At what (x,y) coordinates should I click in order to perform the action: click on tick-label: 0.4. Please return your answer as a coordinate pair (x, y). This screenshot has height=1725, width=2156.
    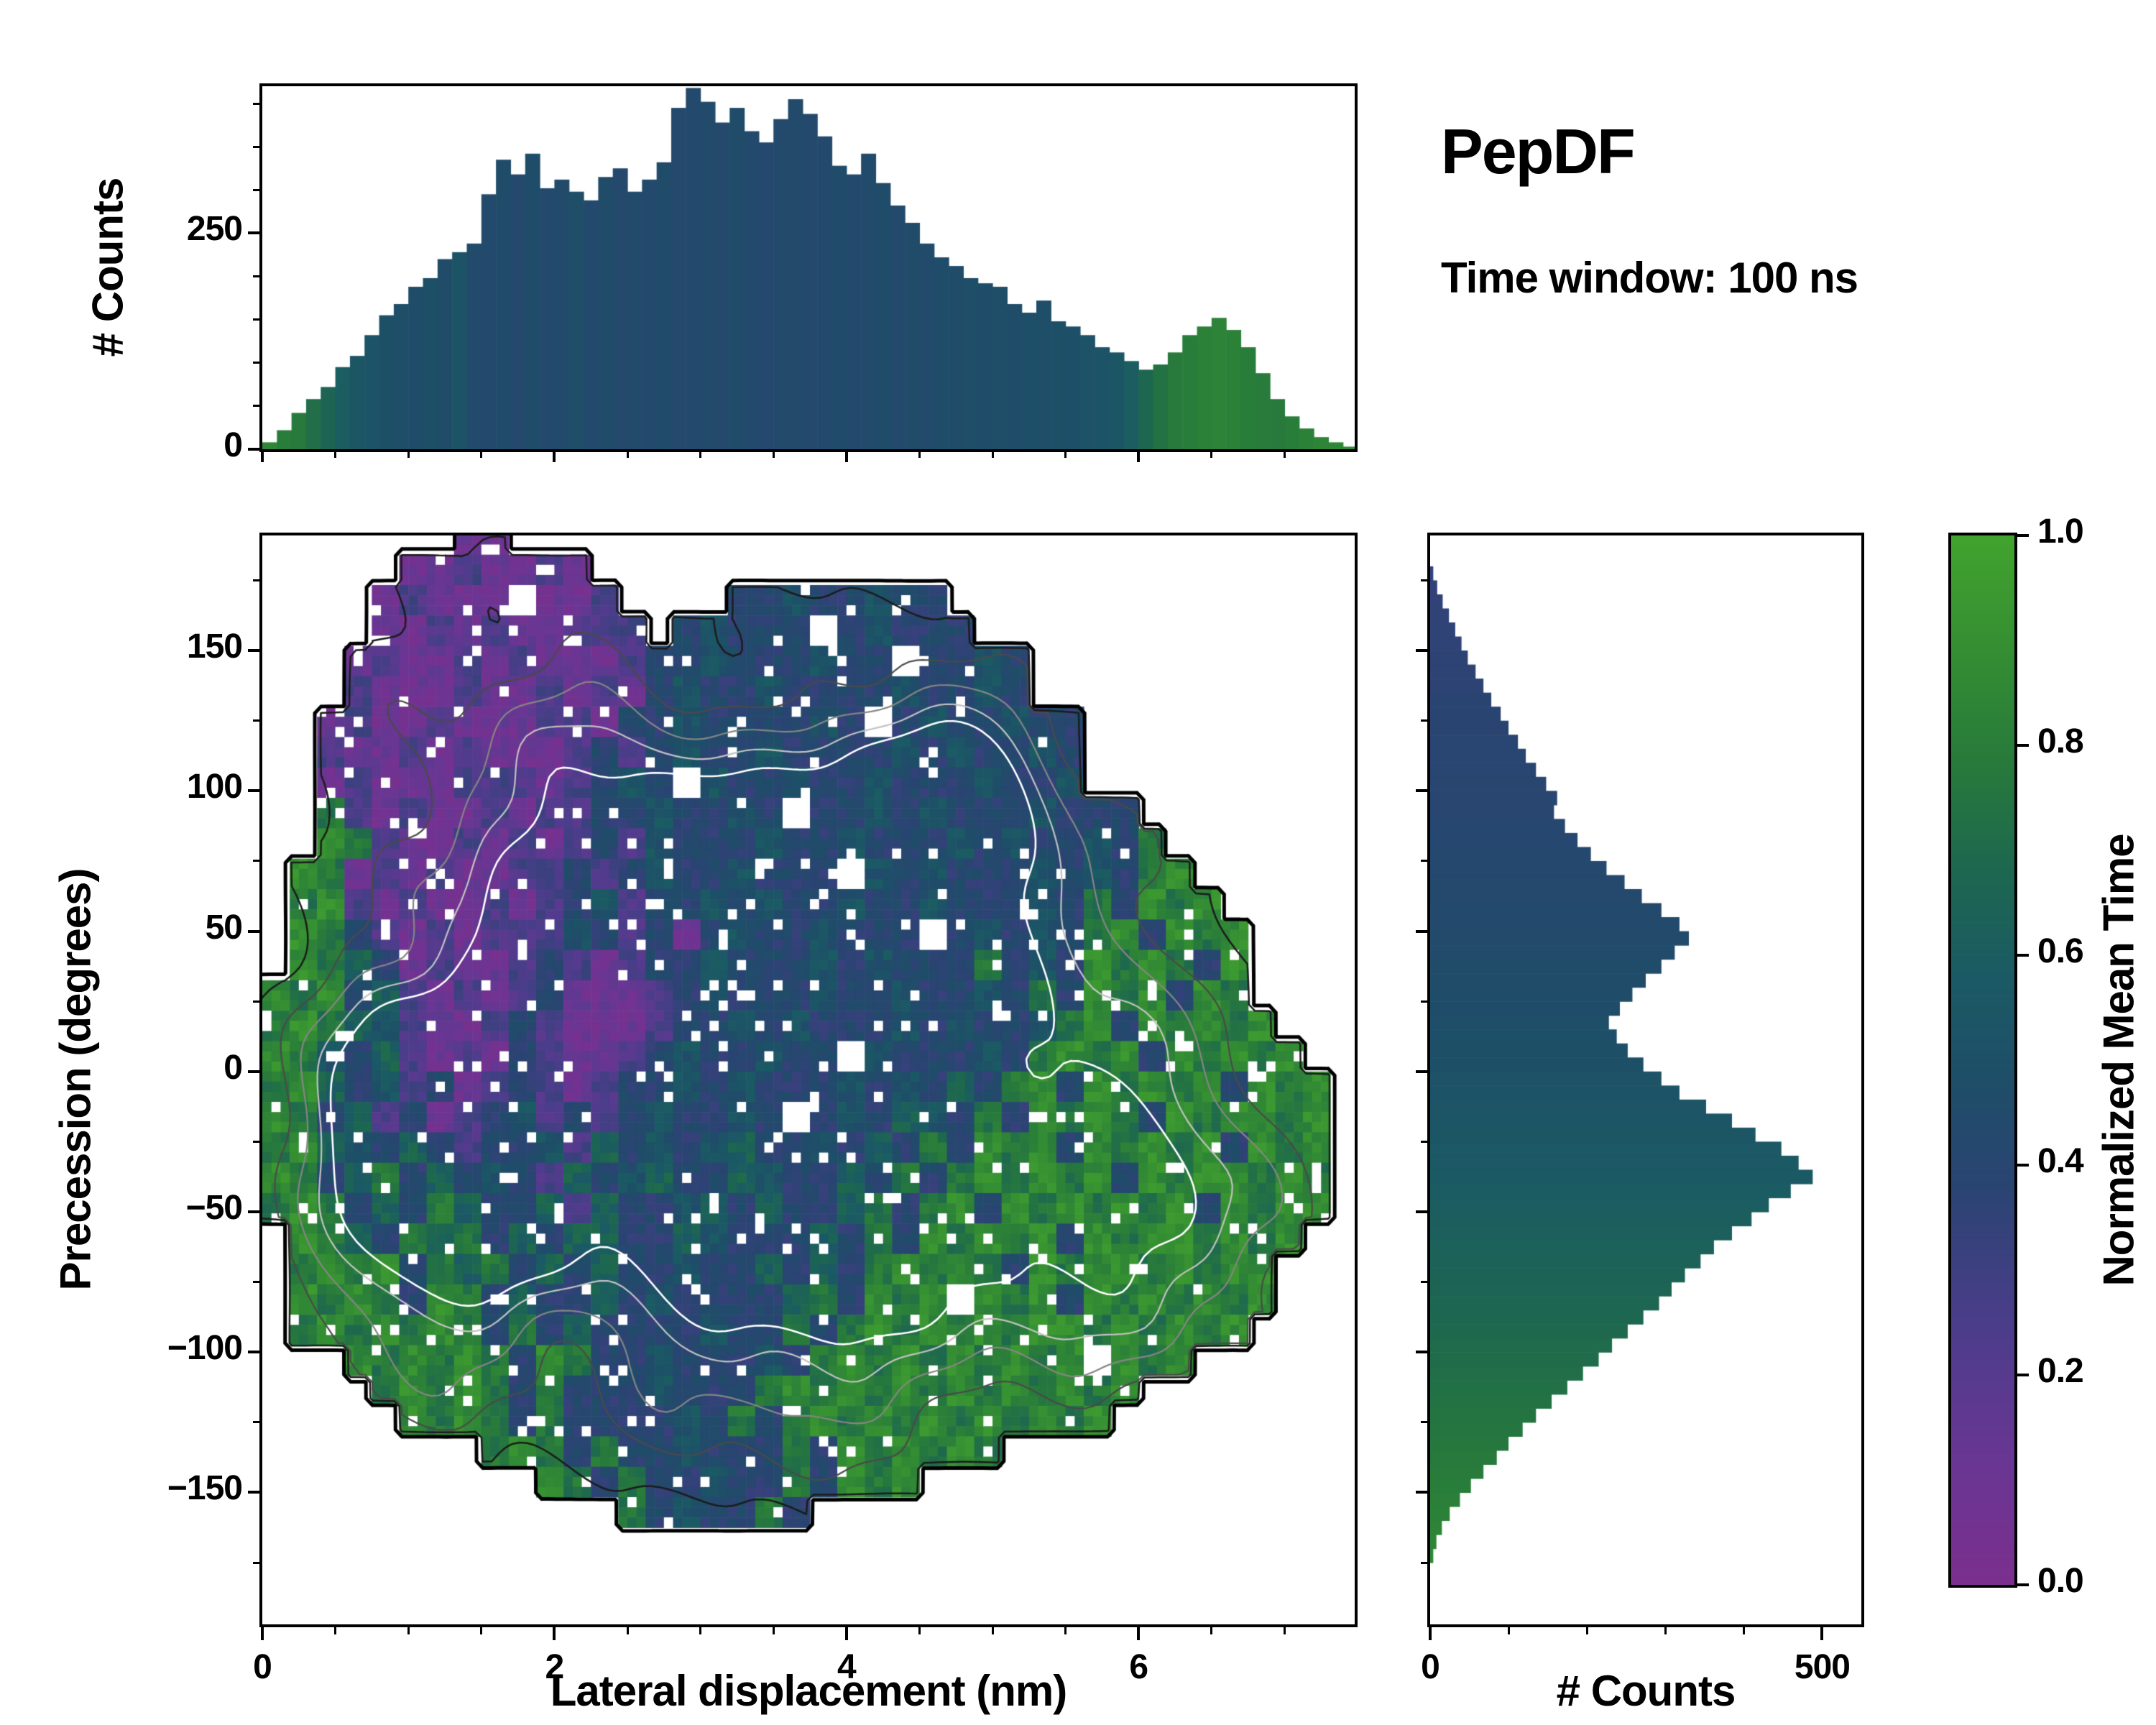
    Looking at the image, I should click on (2060, 1161).